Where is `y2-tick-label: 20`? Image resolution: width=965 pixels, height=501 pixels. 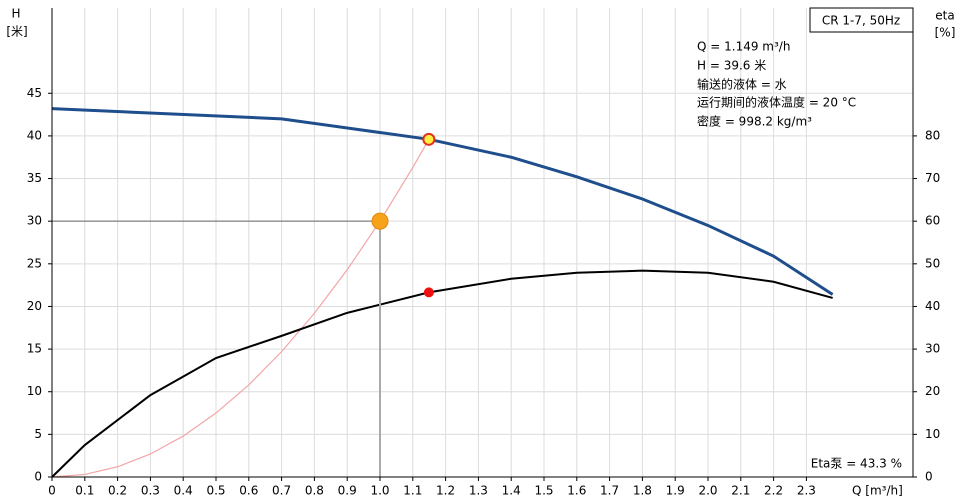
y2-tick-label: 20 is located at coordinates (932, 391).